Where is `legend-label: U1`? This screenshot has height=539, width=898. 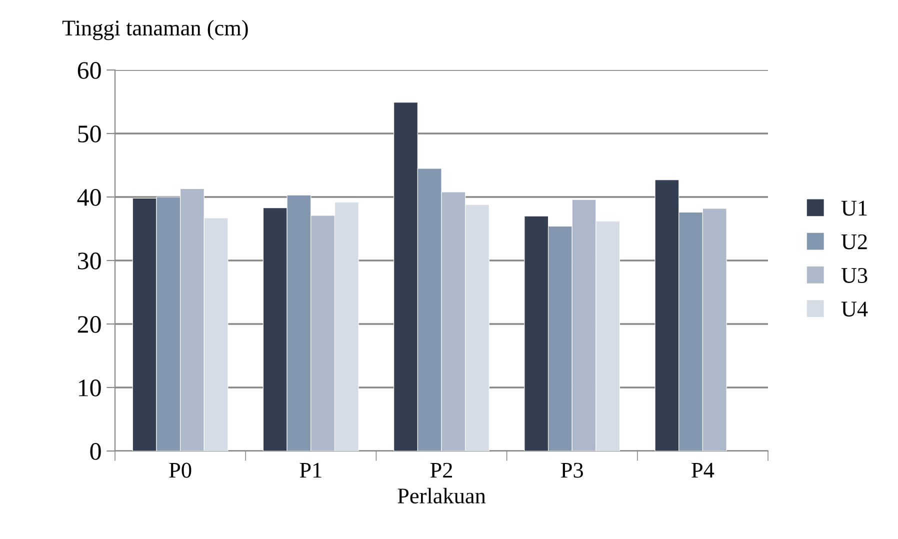 legend-label: U1 is located at coordinates (854, 208).